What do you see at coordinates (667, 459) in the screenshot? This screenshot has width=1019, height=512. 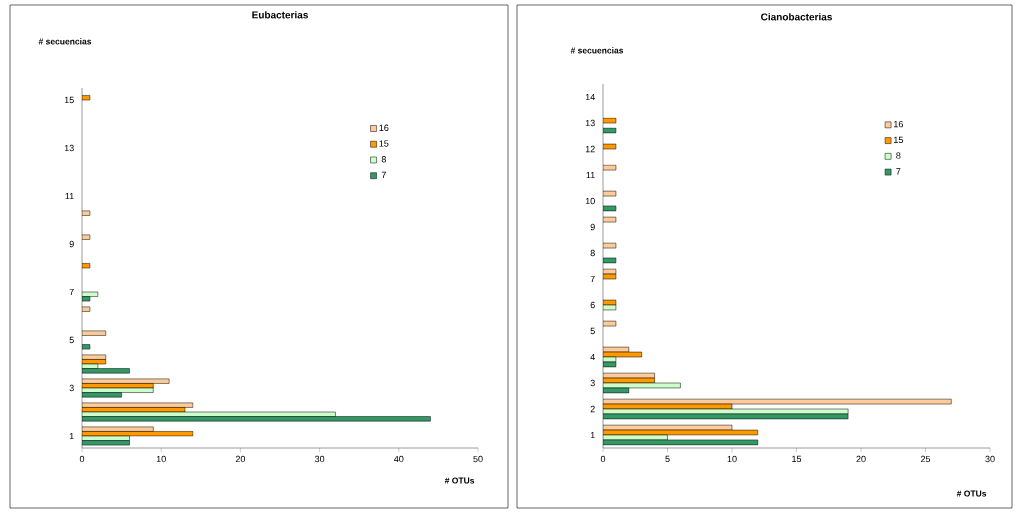 I see `x-tick-label: 5` at bounding box center [667, 459].